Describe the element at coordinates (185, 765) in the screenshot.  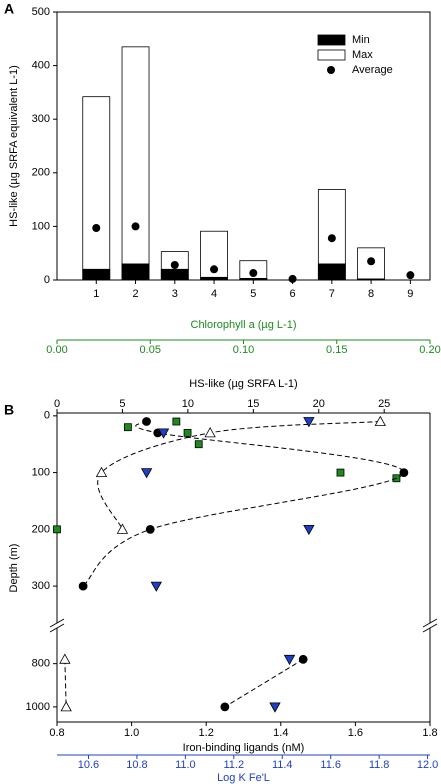
I see `x-tick-label: 11.0` at that location.